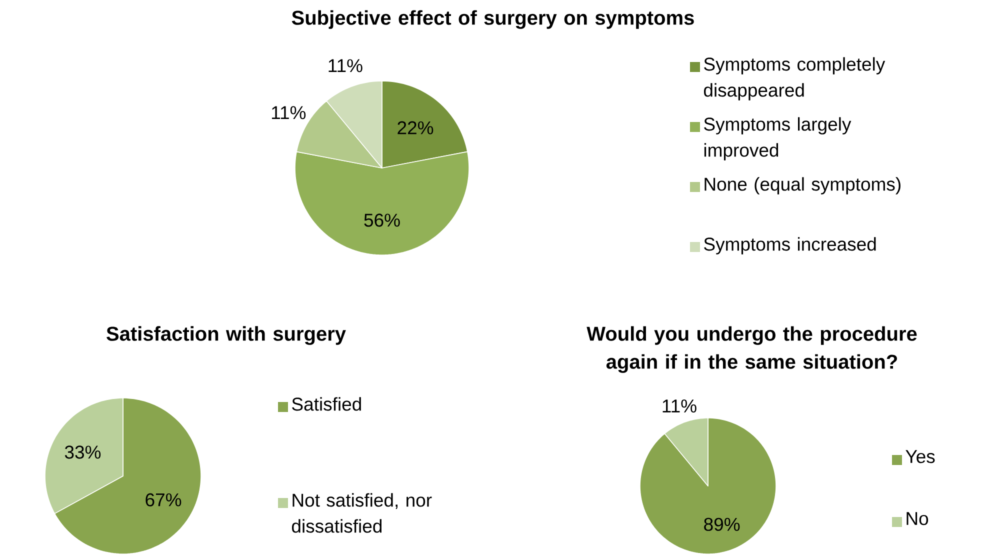  I want to click on legend-label: Symptoms largely improved, so click(778, 138).